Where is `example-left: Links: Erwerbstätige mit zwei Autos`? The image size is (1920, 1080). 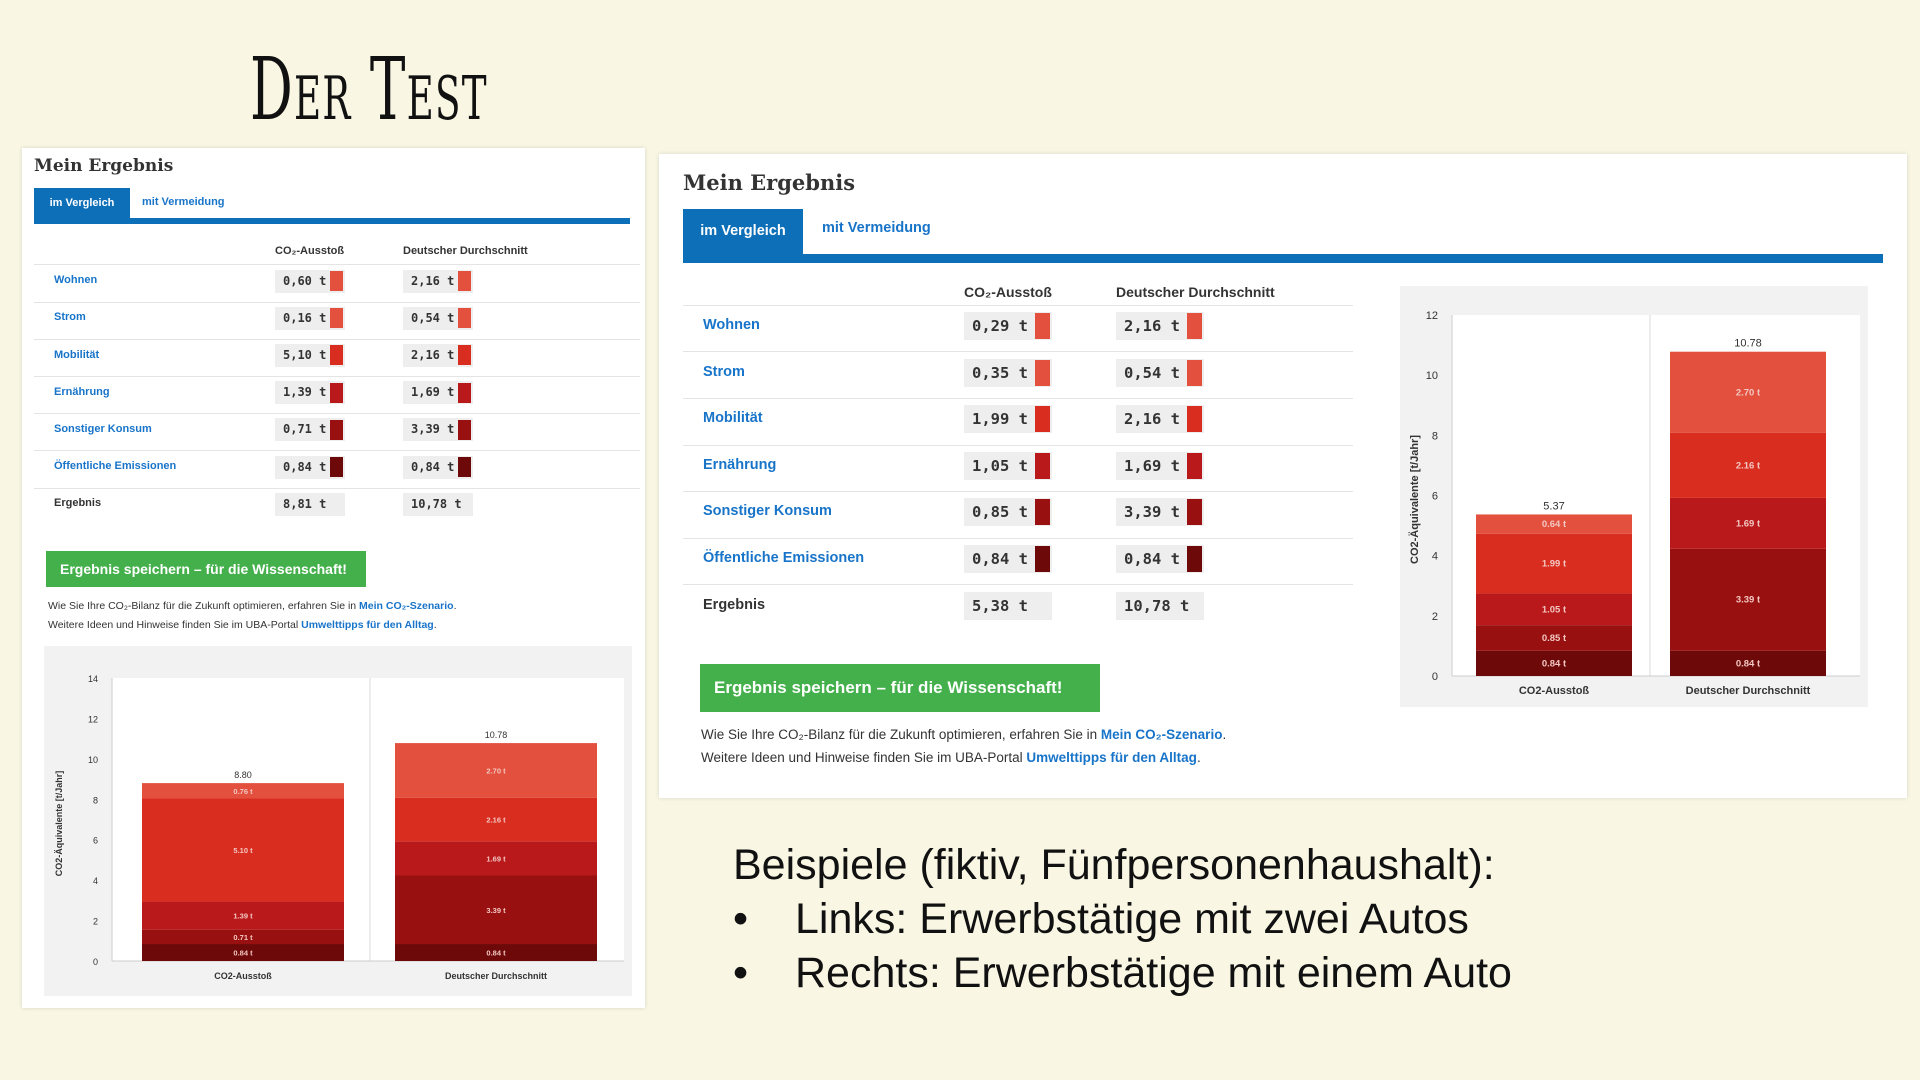
example-left: Links: Erwerbstätige mit zwei Autos is located at coordinates (1122, 919).